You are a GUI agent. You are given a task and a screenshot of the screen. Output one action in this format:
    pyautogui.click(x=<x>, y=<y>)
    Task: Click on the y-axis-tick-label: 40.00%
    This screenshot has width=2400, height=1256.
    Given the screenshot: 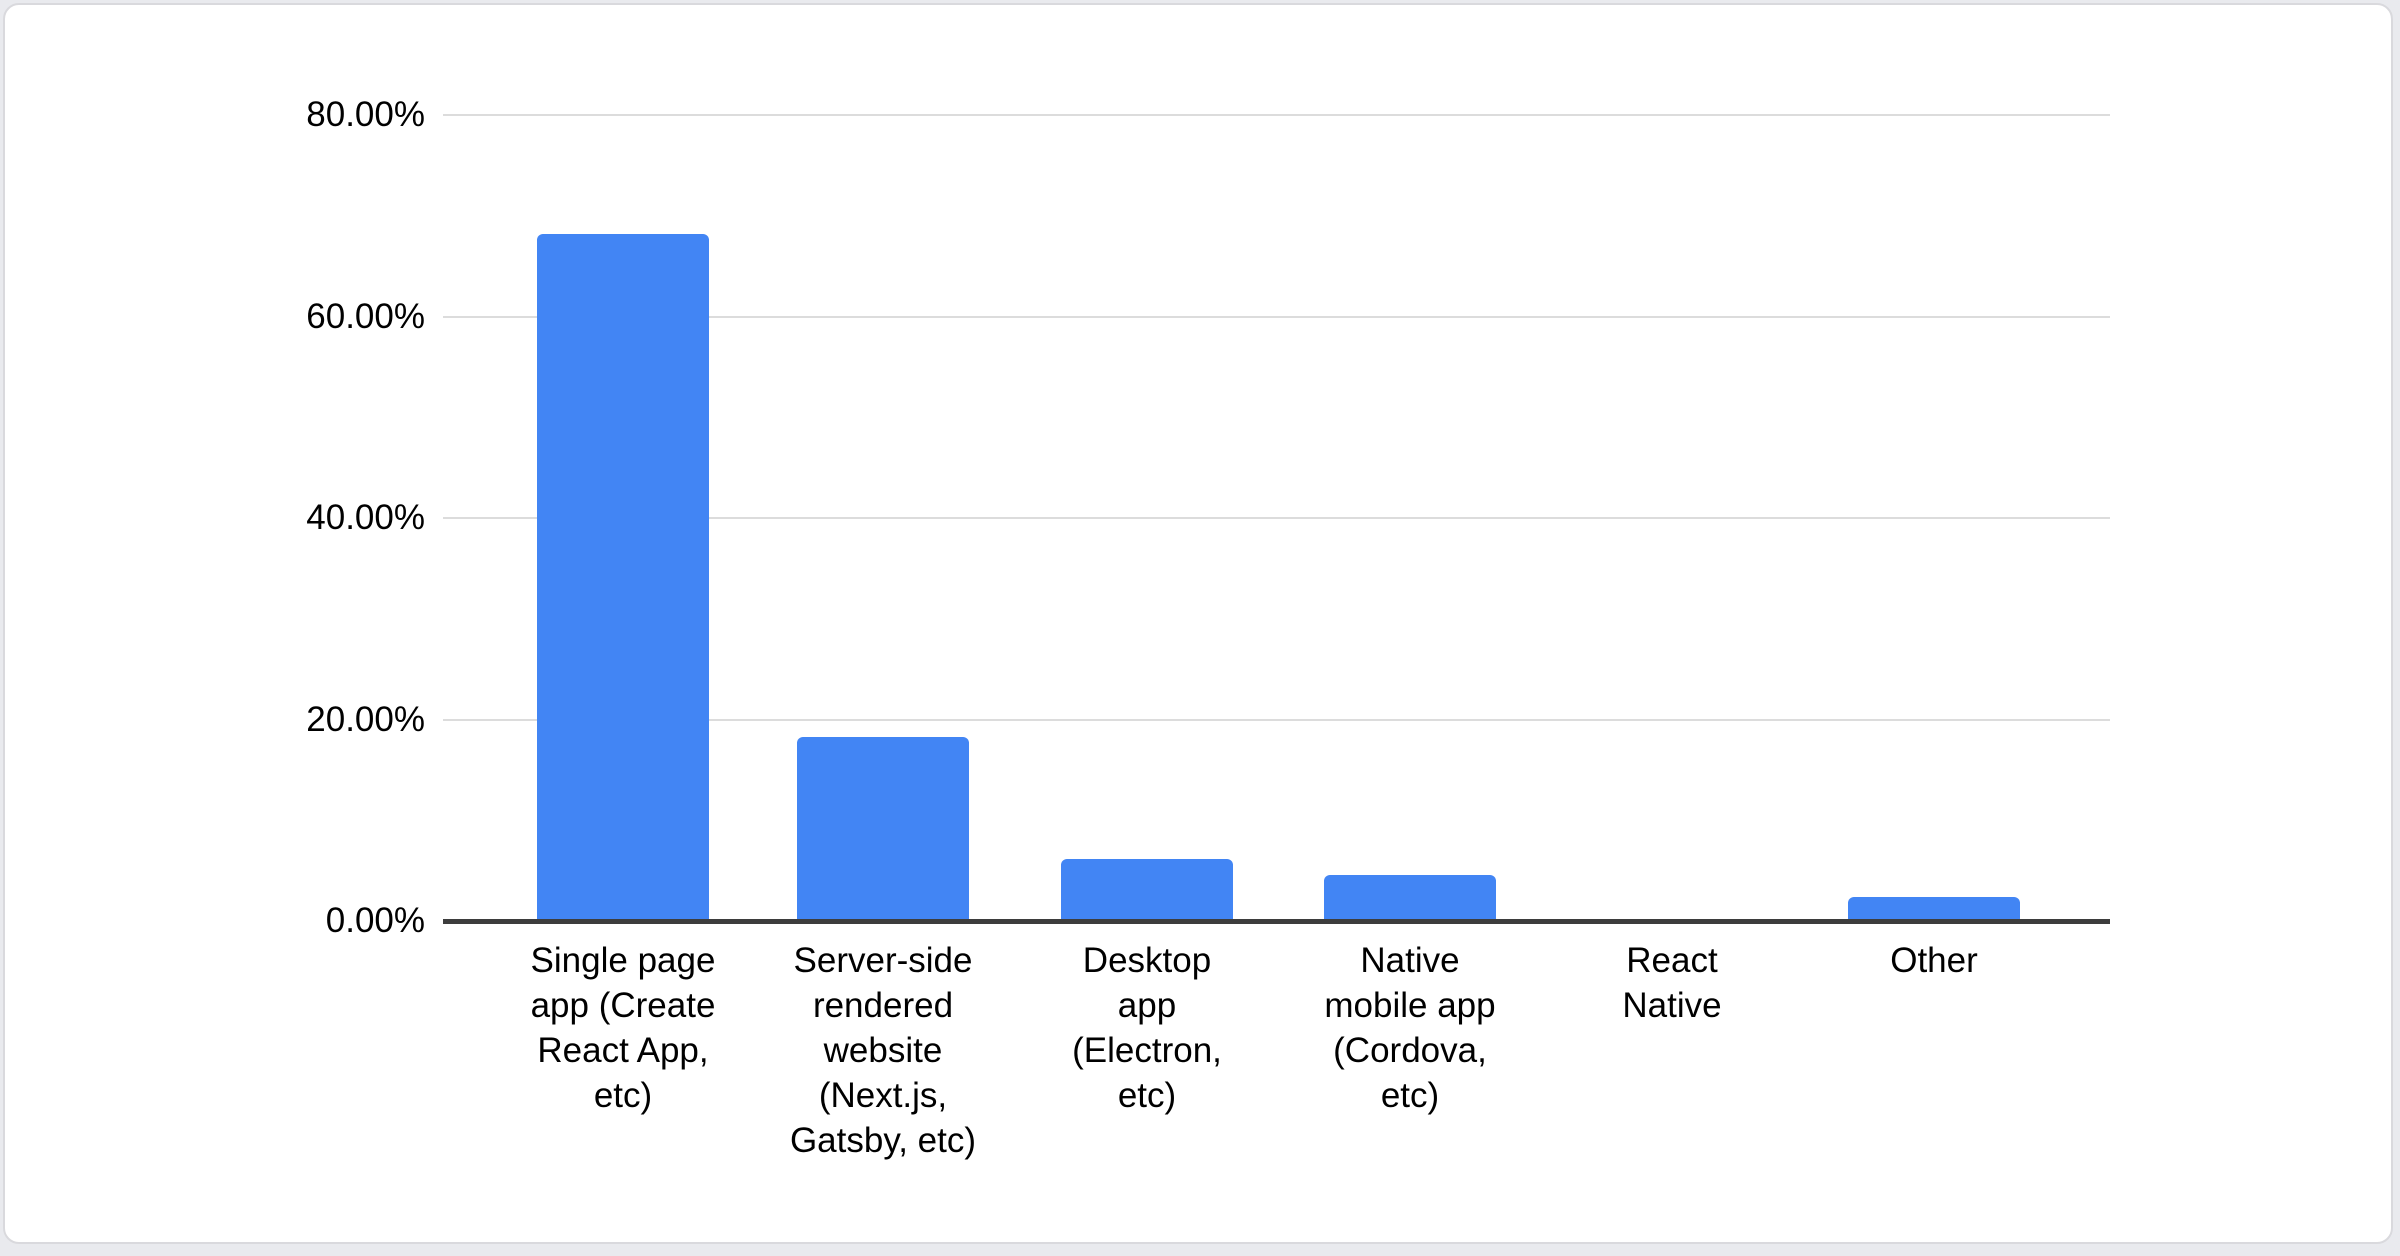 What is the action you would take?
    pyautogui.click(x=365, y=517)
    